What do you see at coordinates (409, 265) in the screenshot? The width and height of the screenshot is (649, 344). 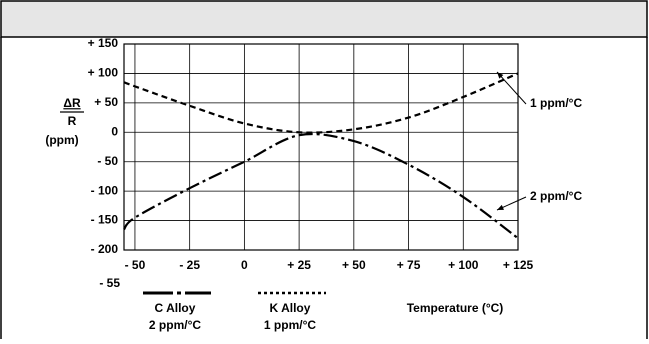 I see `x-tick-label: + 75` at bounding box center [409, 265].